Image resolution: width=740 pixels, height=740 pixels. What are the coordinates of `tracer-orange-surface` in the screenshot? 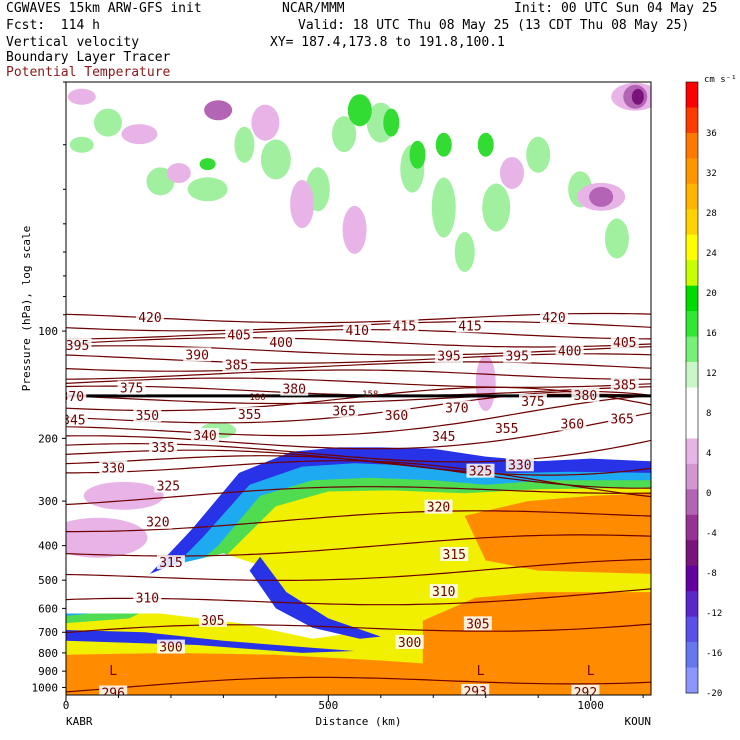 It's located at (358, 673).